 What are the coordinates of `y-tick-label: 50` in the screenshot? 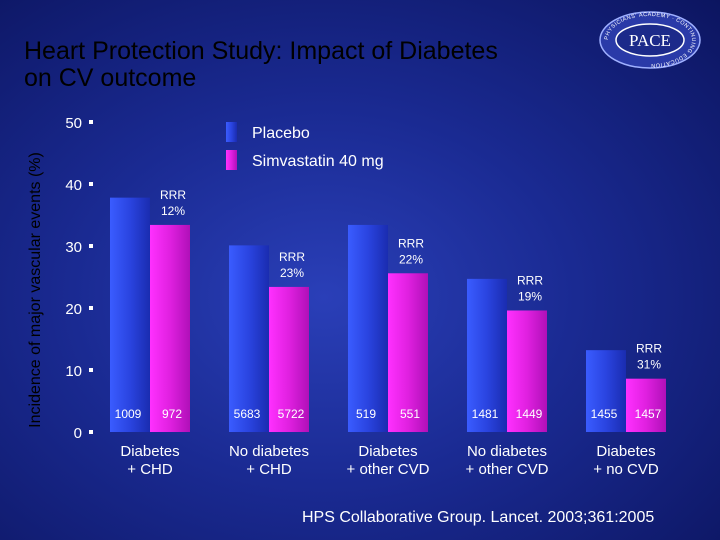 It's located at (73, 123).